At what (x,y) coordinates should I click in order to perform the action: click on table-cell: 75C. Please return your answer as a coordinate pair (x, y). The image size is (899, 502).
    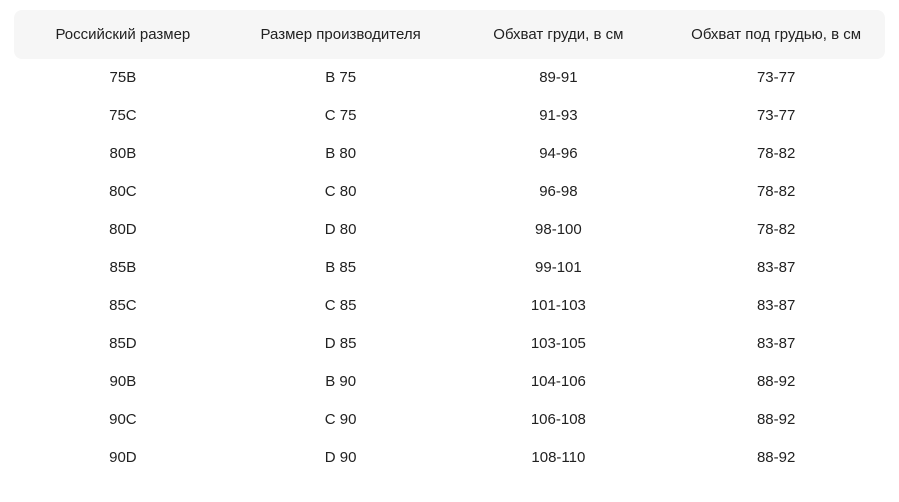
    Looking at the image, I should click on (123, 115).